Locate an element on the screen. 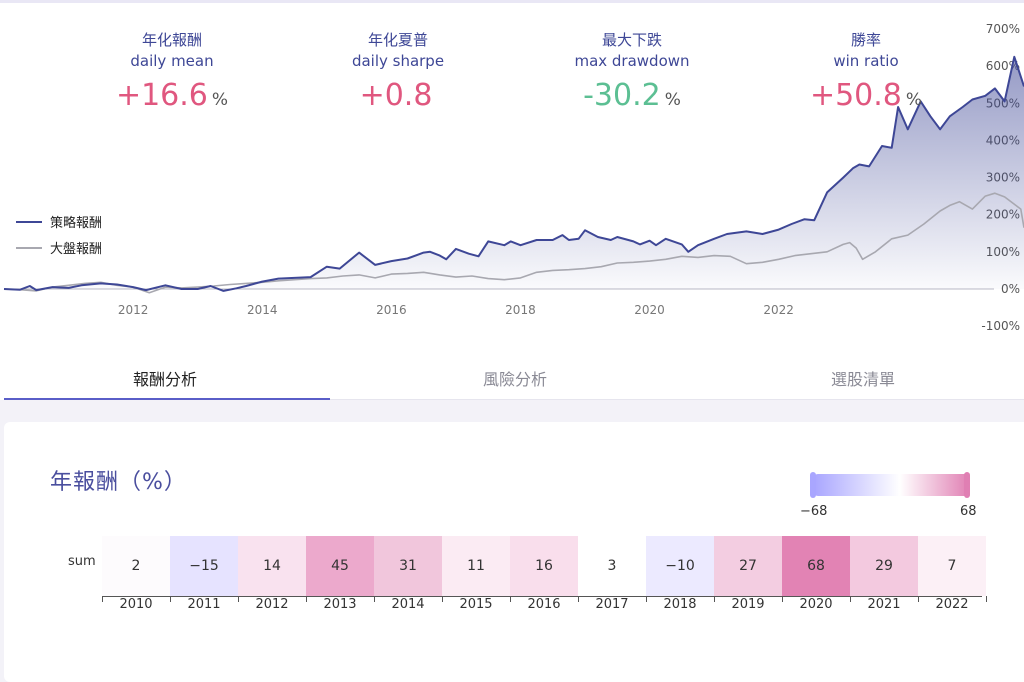 The height and width of the screenshot is (682, 1024). heatmap-cell-2018: −10 is located at coordinates (680, 566).